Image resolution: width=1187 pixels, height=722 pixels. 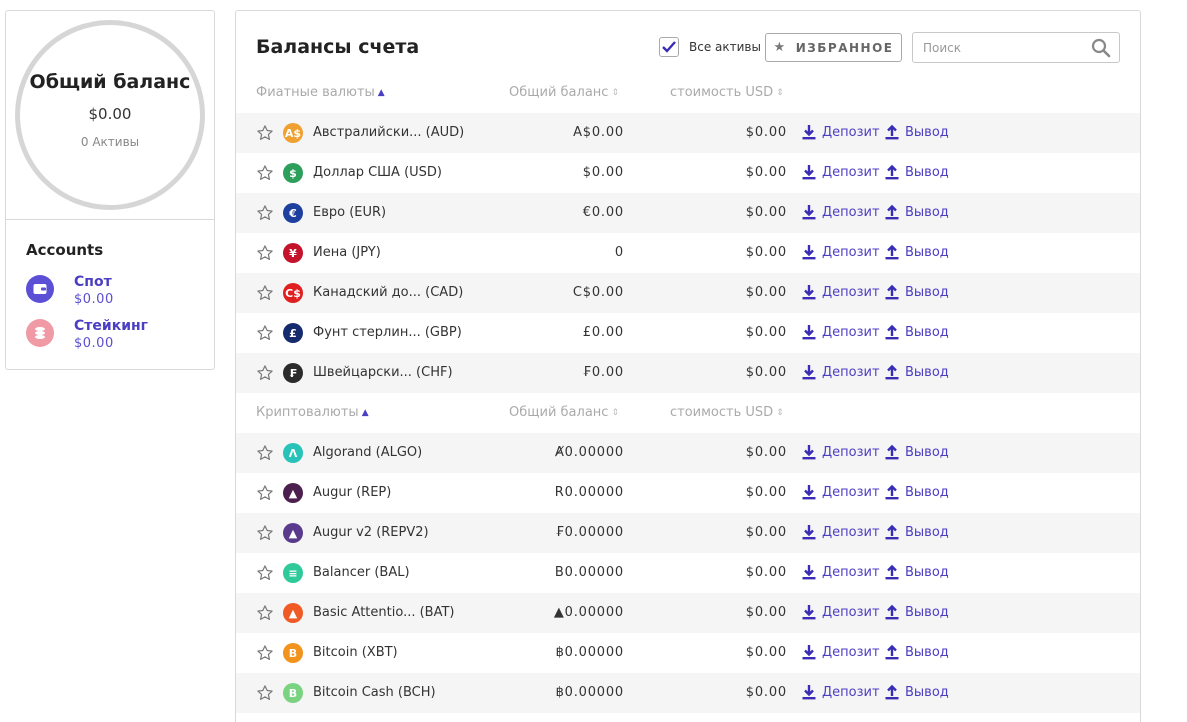 What do you see at coordinates (65, 250) in the screenshot?
I see `accounts-title: Accounts` at bounding box center [65, 250].